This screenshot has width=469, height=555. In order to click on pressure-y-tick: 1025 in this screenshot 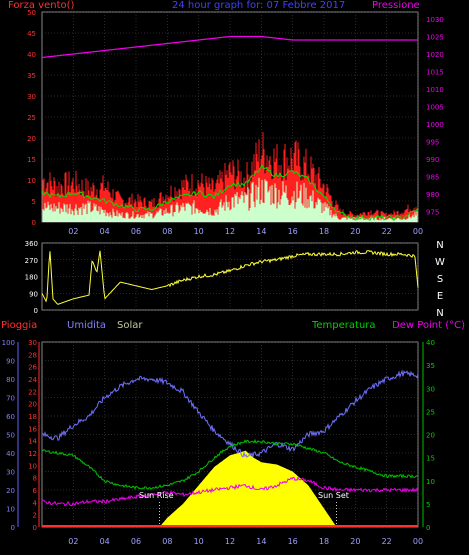, I will do `click(435, 38)`.